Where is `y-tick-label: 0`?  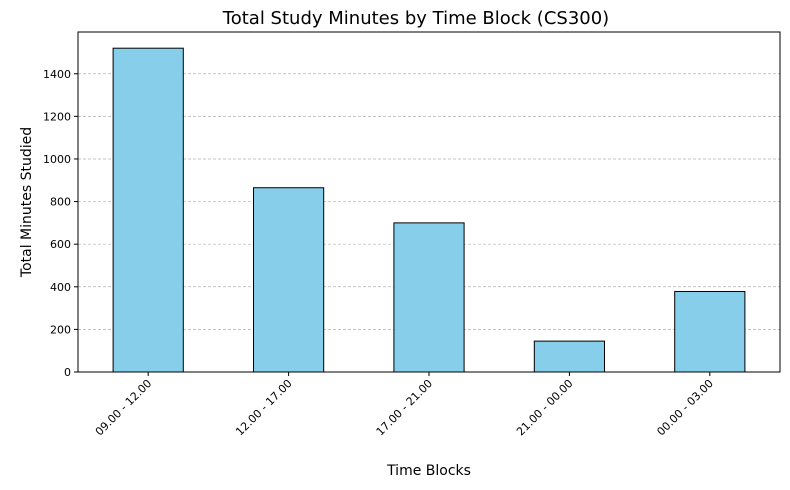
y-tick-label: 0 is located at coordinates (67, 372).